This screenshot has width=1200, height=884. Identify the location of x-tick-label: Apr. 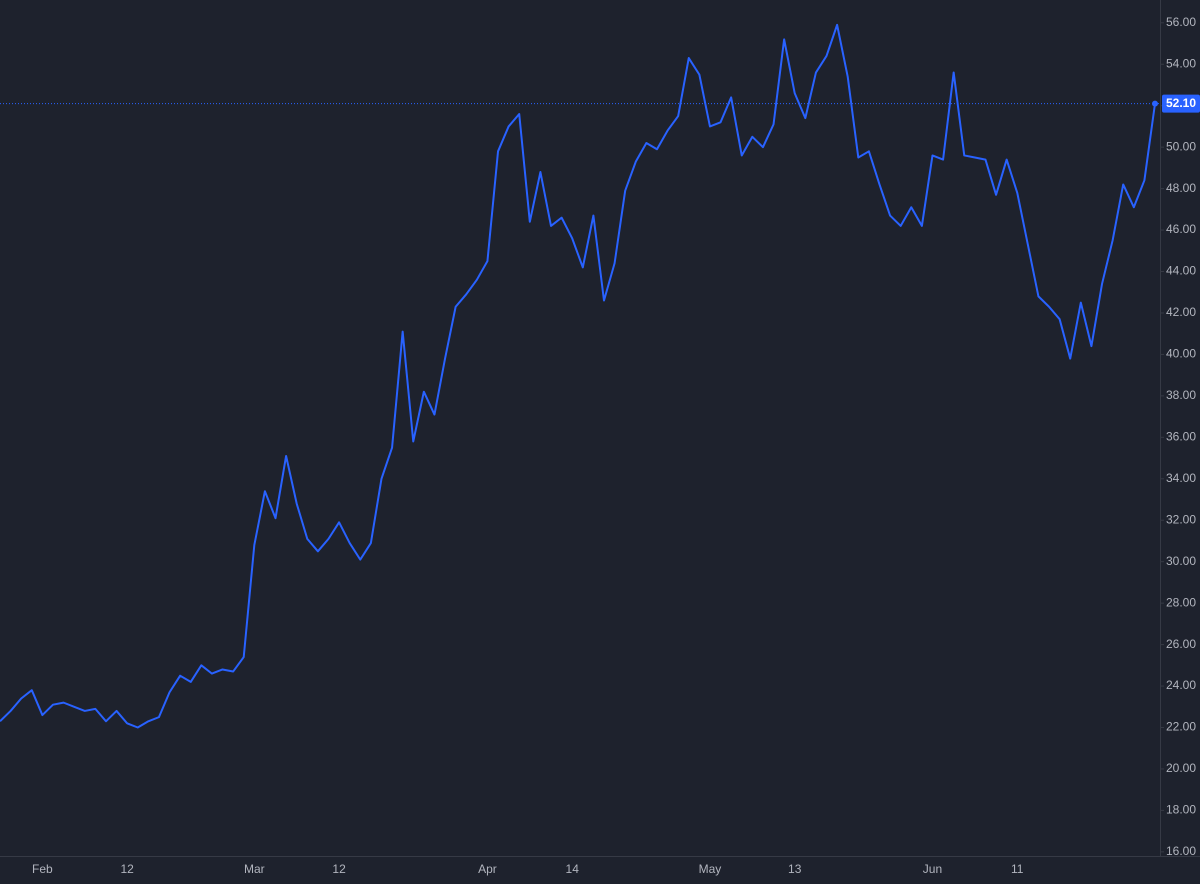
(487, 869).